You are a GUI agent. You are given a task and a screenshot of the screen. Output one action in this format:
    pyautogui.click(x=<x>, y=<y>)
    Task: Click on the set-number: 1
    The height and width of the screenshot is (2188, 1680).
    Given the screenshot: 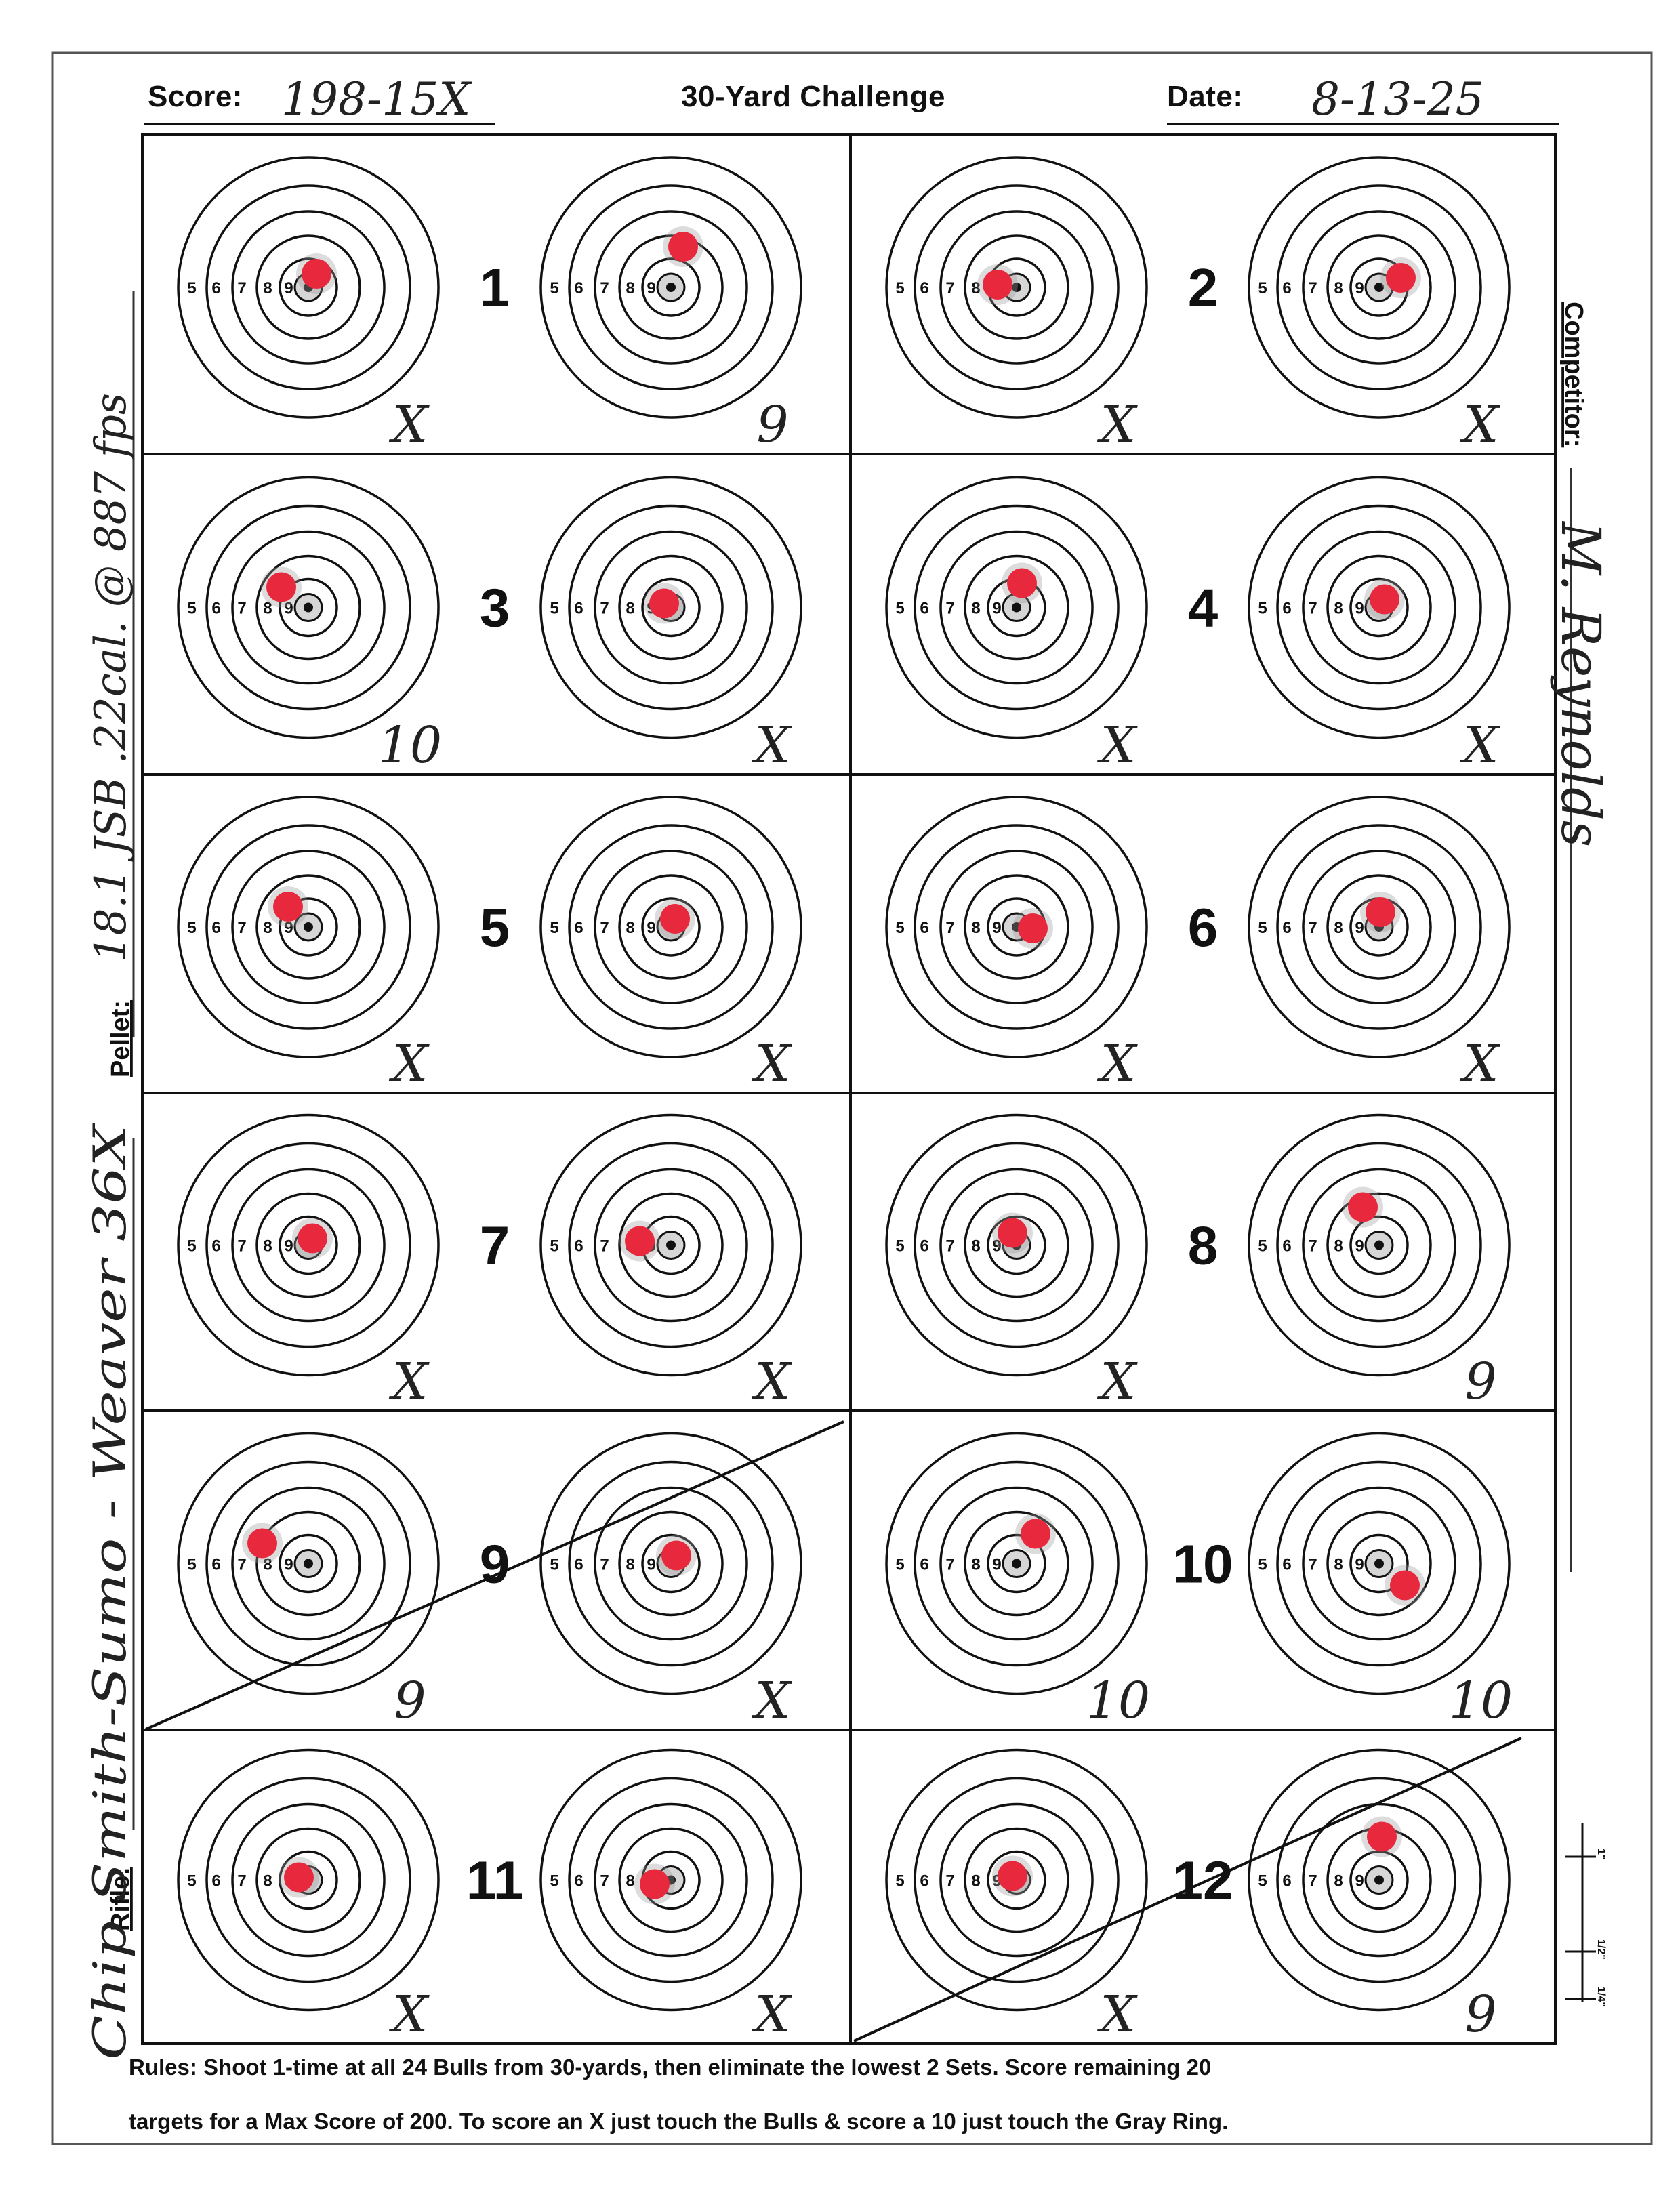 What is the action you would take?
    pyautogui.click(x=495, y=287)
    